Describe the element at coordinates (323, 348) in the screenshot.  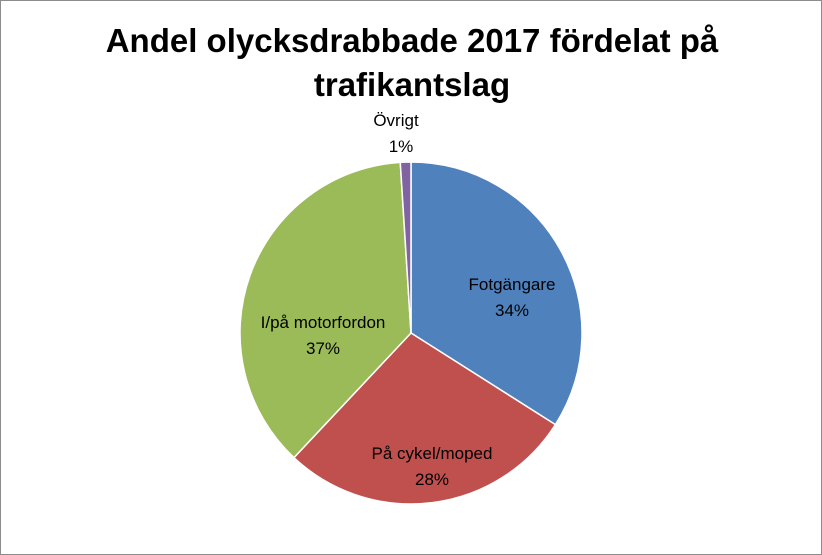
I see `slice-label-value-2: 37%` at that location.